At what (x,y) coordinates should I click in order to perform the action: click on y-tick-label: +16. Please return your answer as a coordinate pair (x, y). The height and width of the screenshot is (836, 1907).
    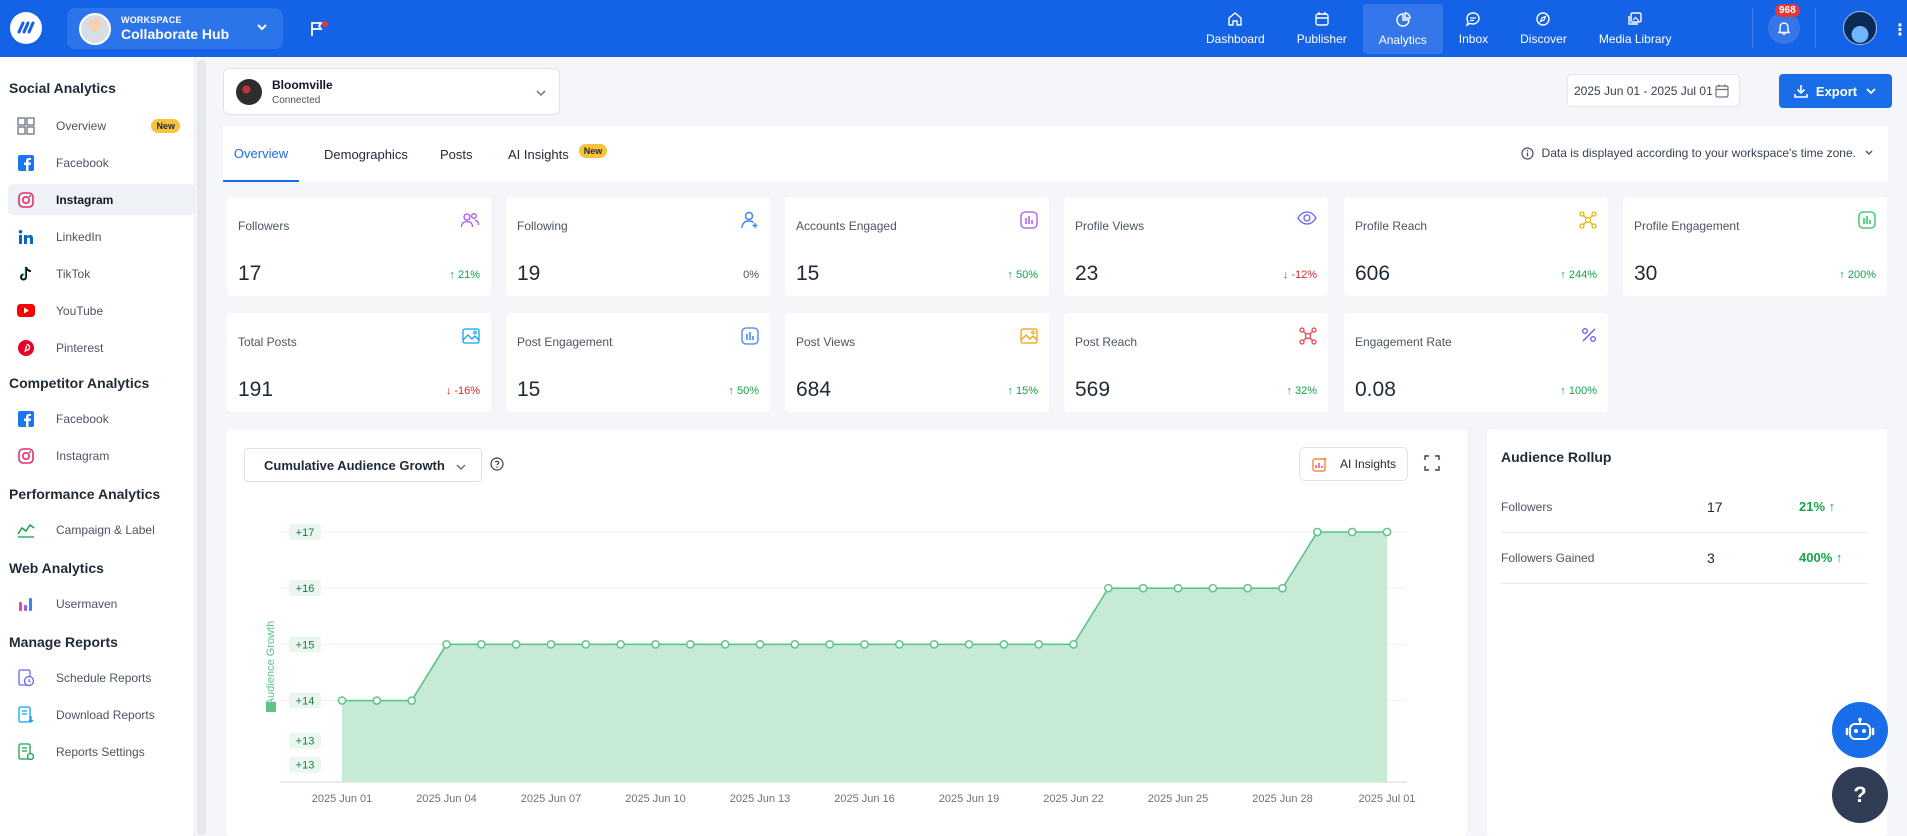
    Looking at the image, I should click on (305, 589).